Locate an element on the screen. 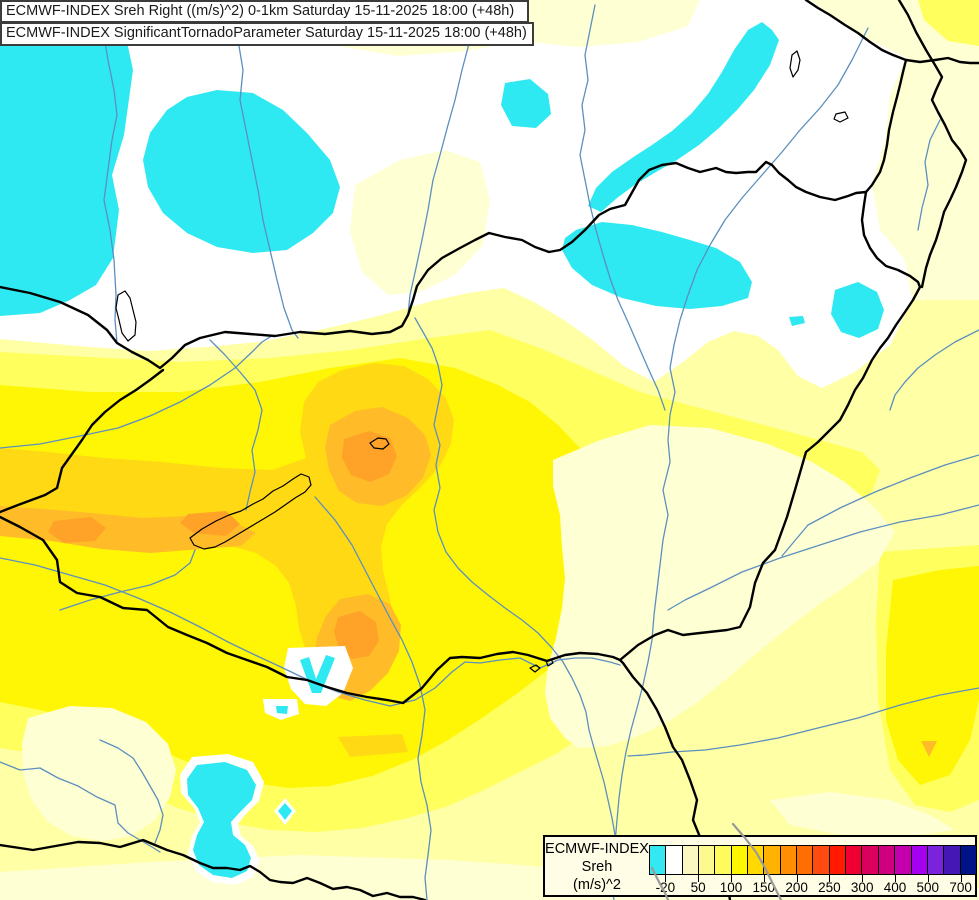  legend-tick-label: 200 is located at coordinates (796, 887).